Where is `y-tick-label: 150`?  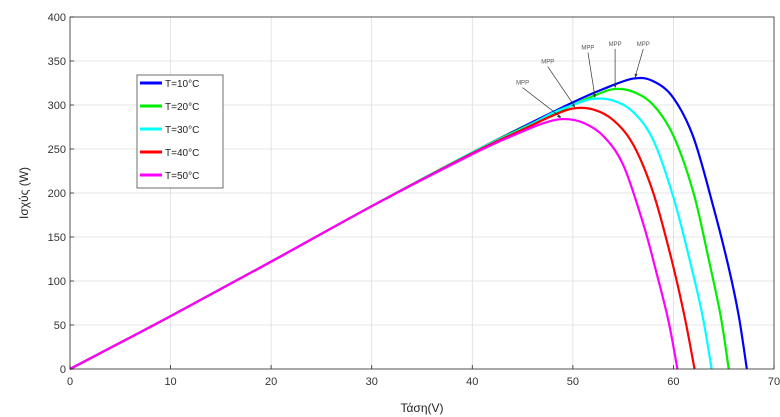 y-tick-label: 150 is located at coordinates (57, 238).